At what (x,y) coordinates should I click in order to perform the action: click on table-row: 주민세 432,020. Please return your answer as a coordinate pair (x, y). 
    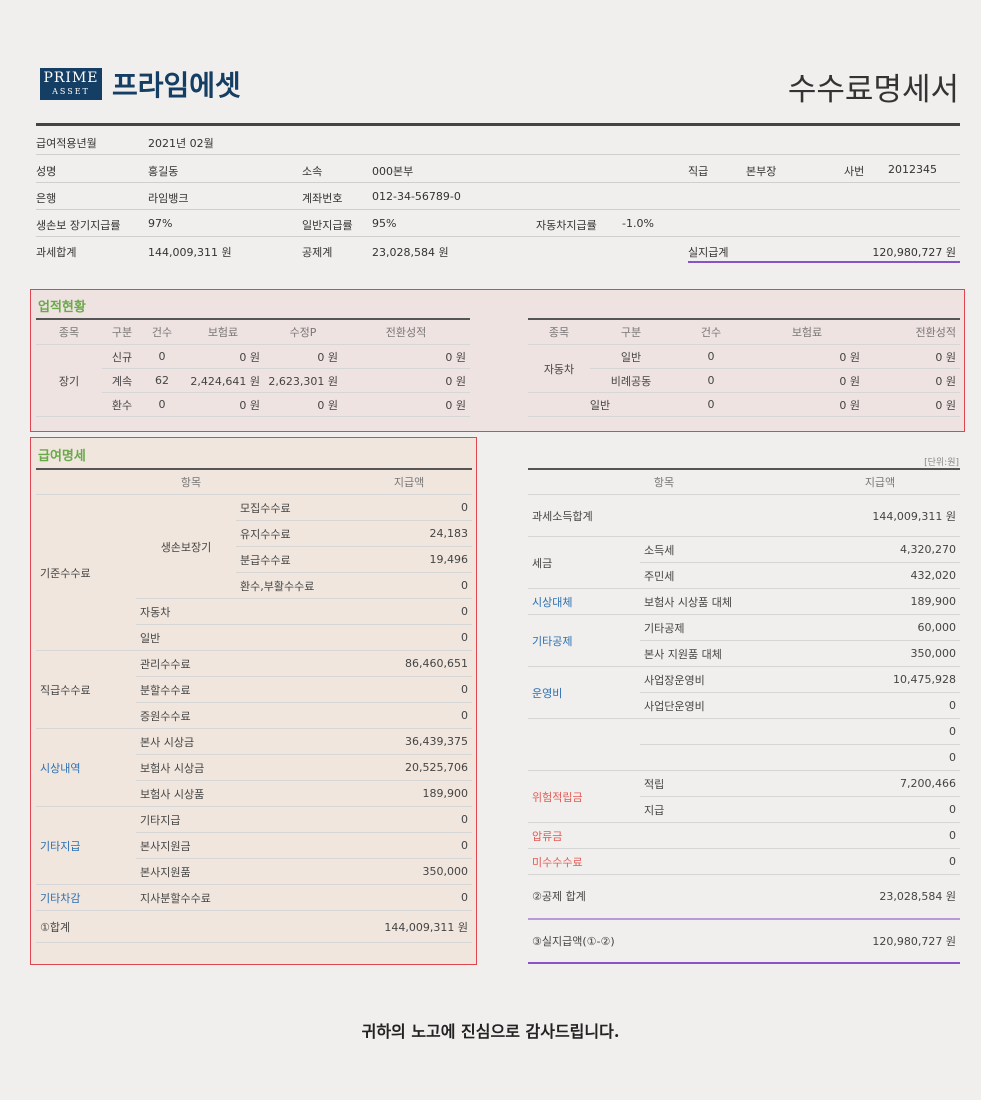
    Looking at the image, I should click on (744, 575).